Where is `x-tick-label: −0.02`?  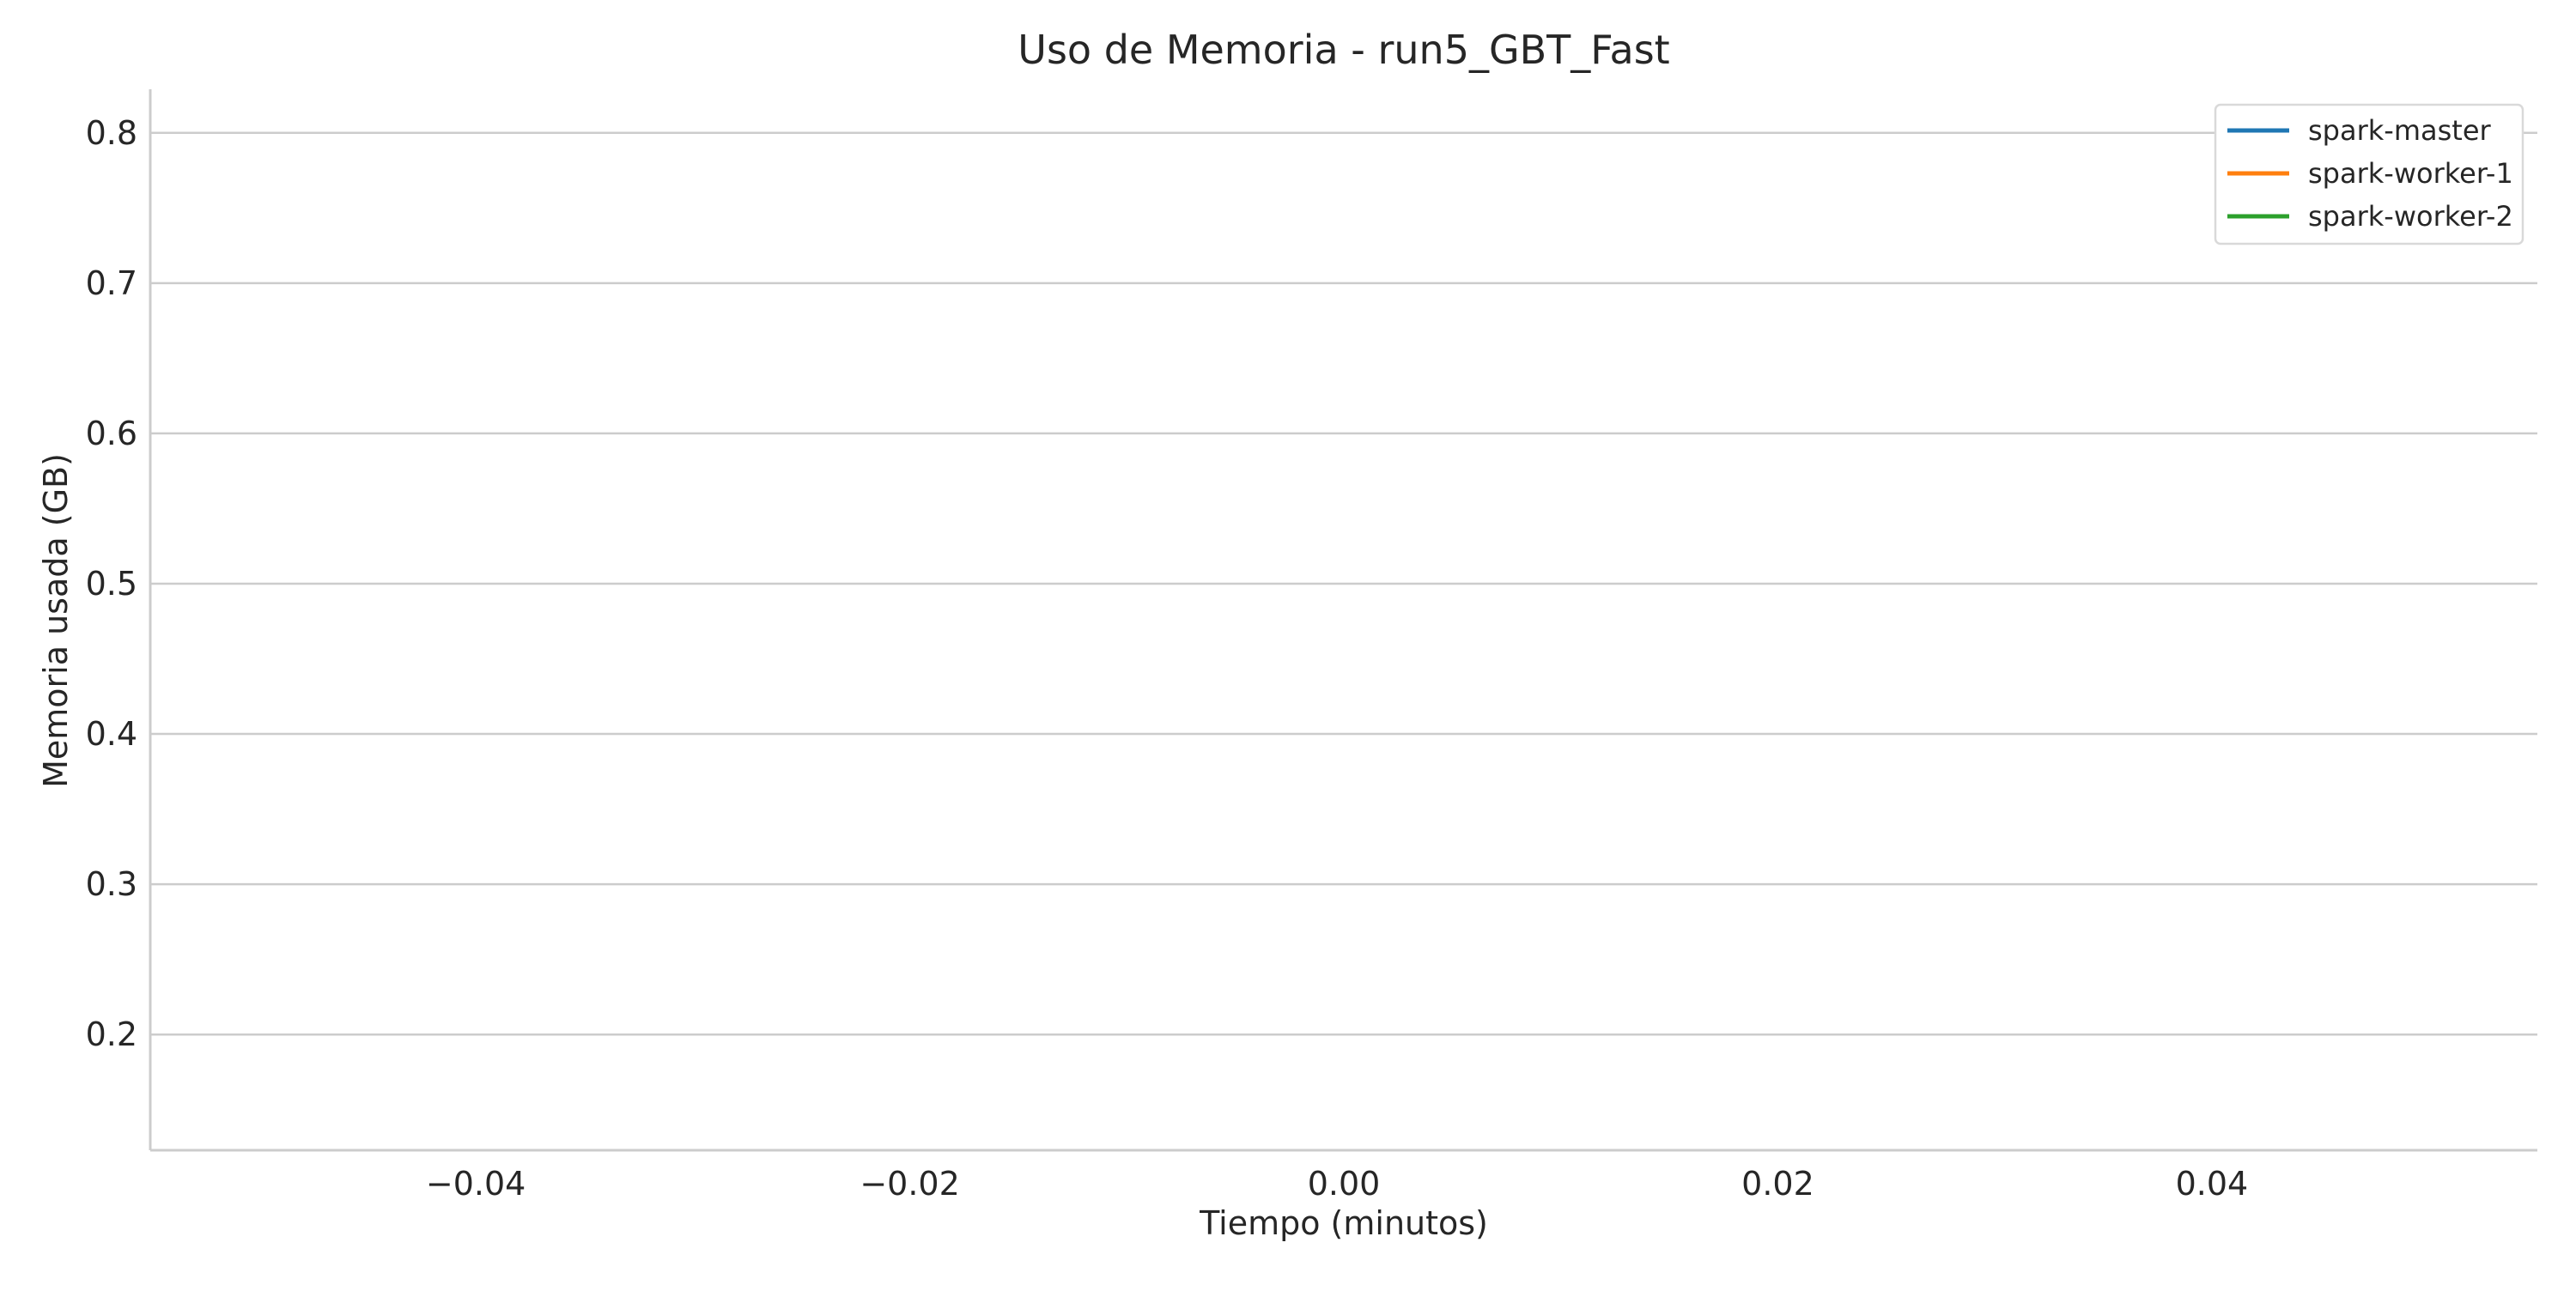 x-tick-label: −0.02 is located at coordinates (910, 1184).